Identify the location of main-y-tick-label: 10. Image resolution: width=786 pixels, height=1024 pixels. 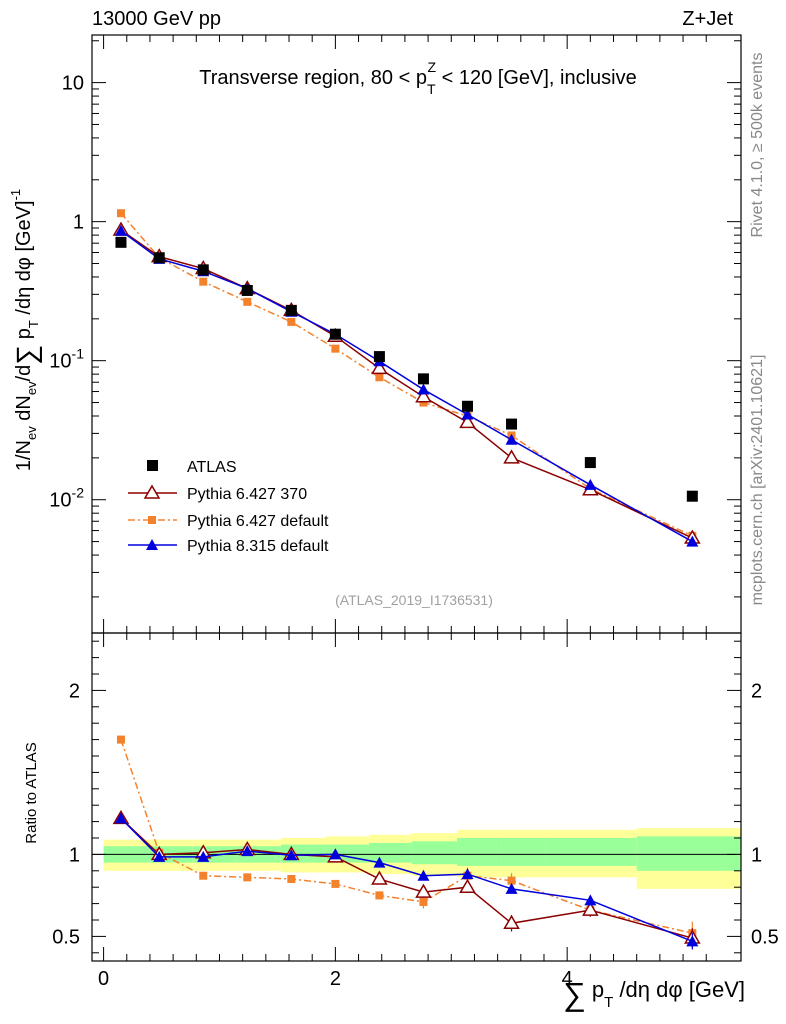
(73, 84).